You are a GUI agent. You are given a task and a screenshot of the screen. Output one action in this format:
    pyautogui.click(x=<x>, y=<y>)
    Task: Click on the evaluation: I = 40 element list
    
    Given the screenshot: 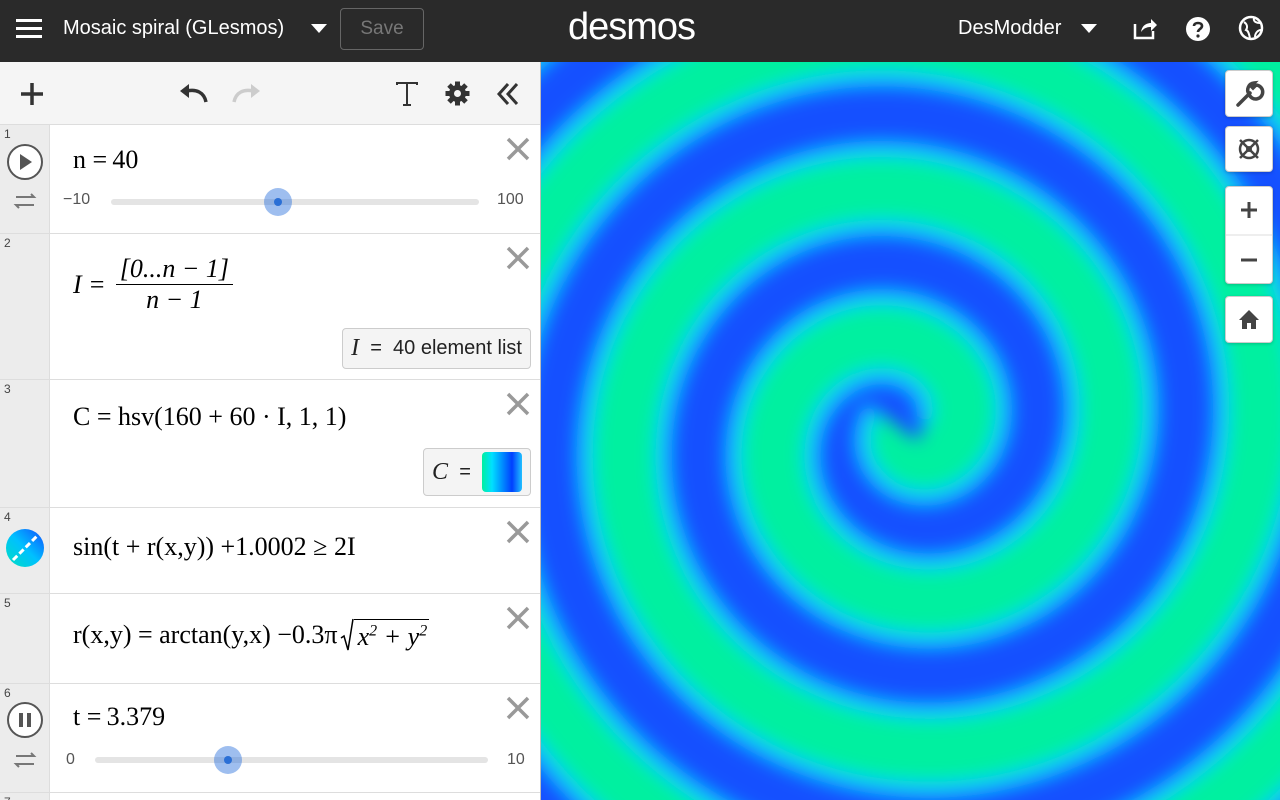 What is the action you would take?
    pyautogui.click(x=436, y=348)
    